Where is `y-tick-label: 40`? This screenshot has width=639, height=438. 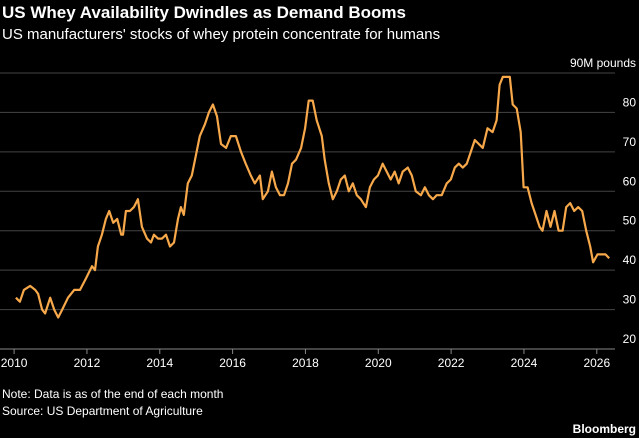 y-tick-label: 40 is located at coordinates (630, 260).